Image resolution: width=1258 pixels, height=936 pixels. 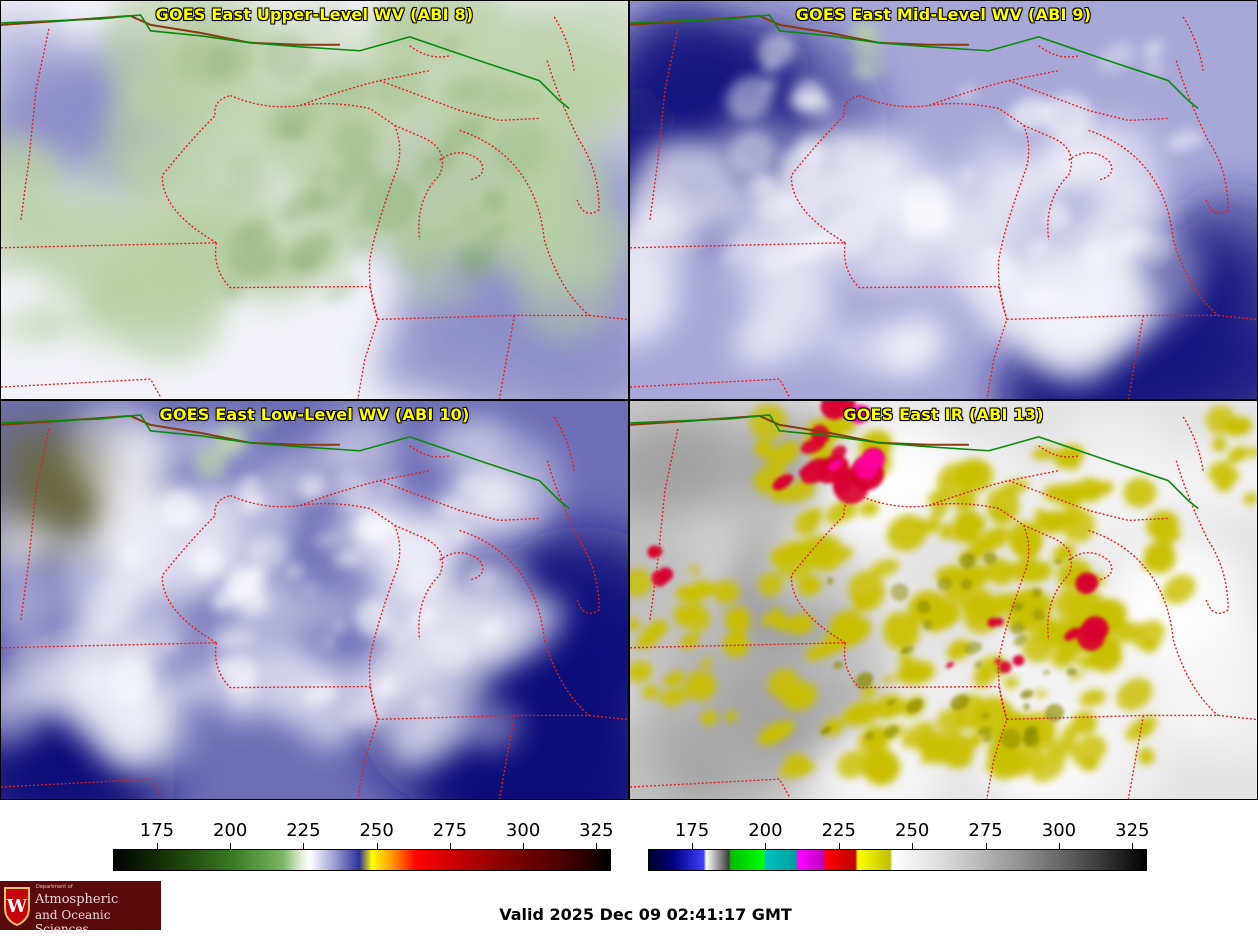 I want to click on ir-colorbar, so click(x=897, y=860).